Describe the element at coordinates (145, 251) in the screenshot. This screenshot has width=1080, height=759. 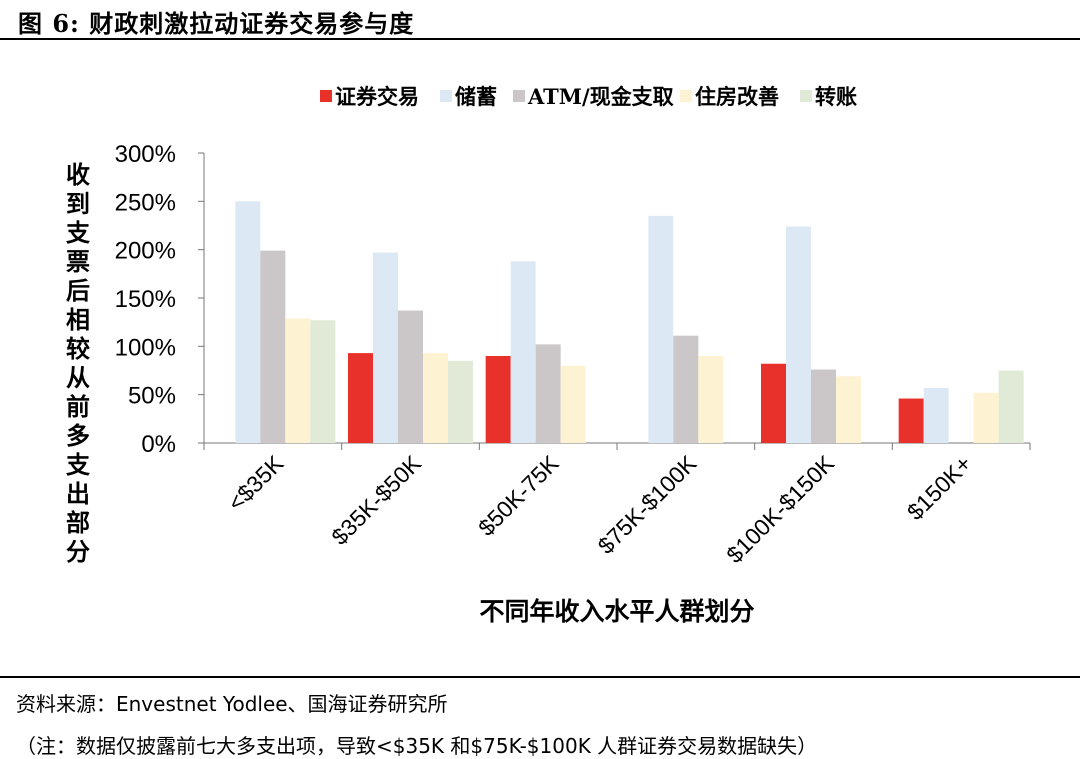
I see `y-tick-label: 200%` at that location.